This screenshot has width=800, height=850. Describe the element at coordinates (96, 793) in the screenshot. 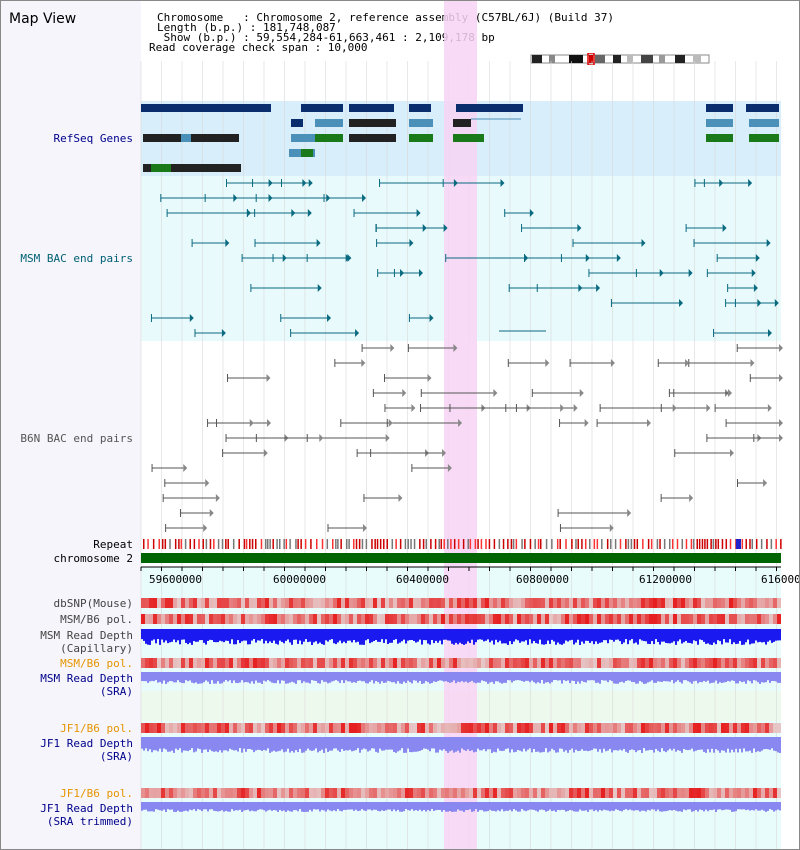

I see `track-label-jf1-b6-pol-2: JF1/B6 pol.` at that location.